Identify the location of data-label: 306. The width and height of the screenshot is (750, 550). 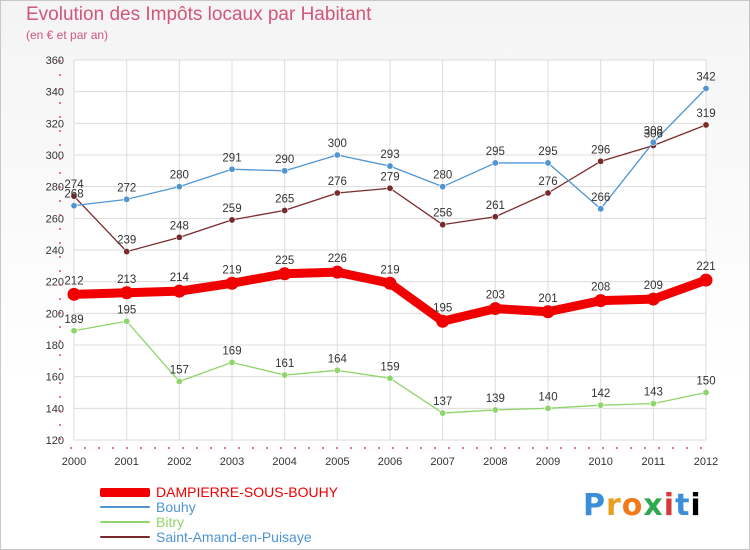
(653, 135).